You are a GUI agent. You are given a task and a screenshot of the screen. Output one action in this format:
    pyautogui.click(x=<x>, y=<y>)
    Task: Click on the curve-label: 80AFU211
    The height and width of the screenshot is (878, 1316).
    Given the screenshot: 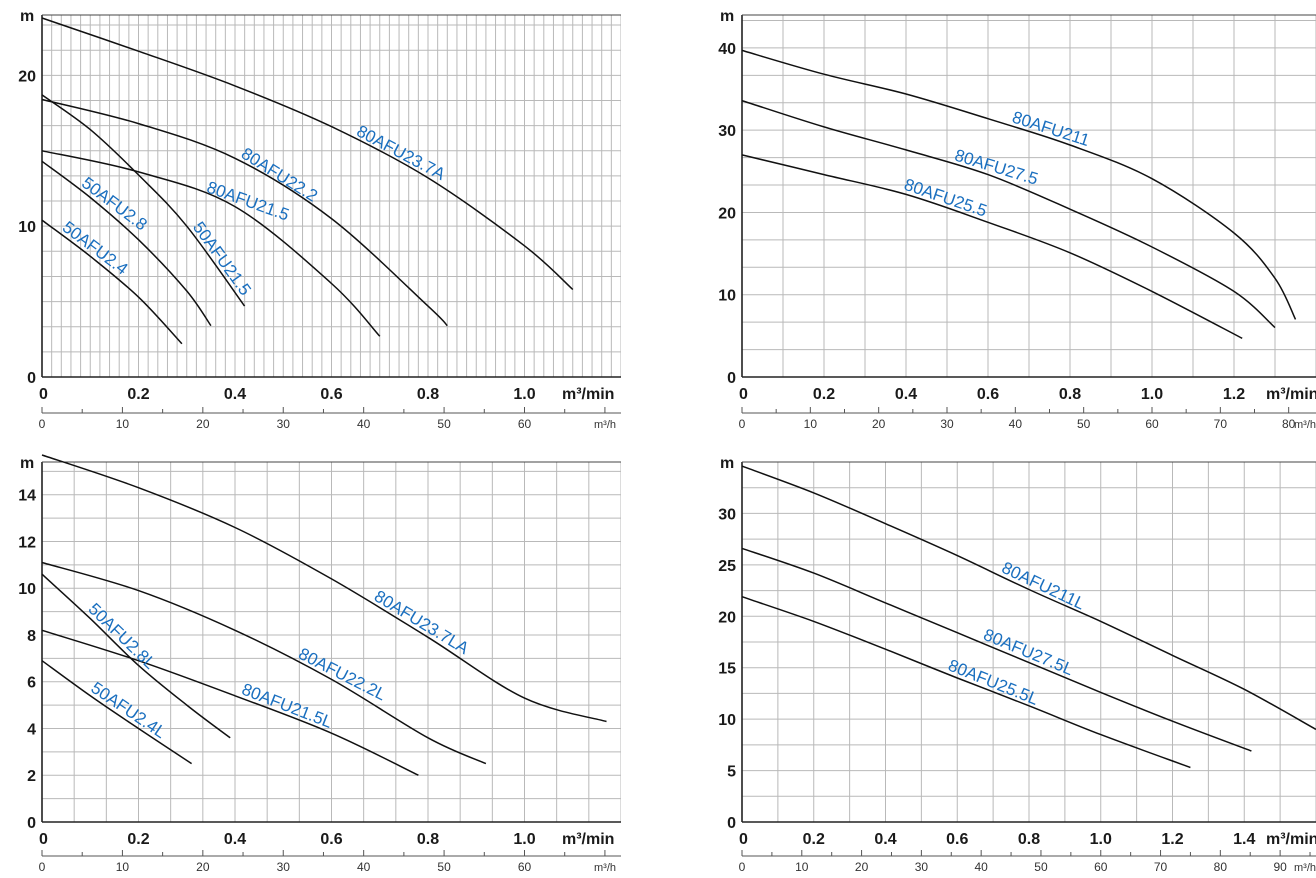 What is the action you would take?
    pyautogui.click(x=1051, y=129)
    